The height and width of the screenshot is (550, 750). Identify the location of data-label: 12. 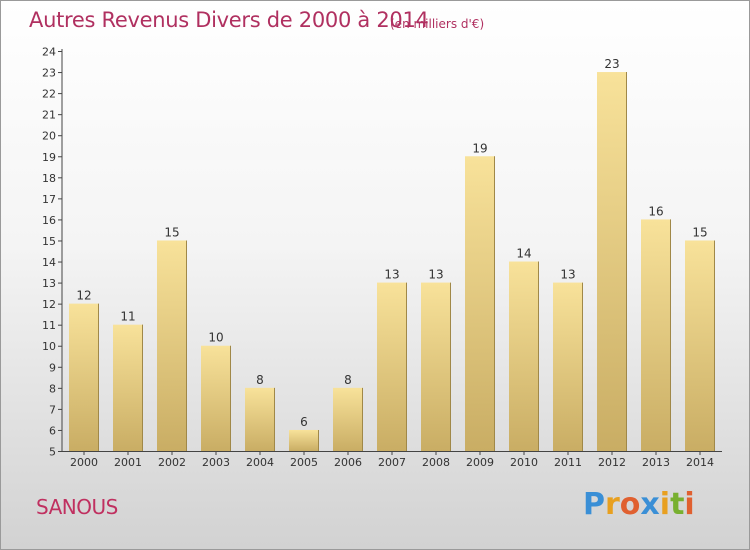
(83, 296).